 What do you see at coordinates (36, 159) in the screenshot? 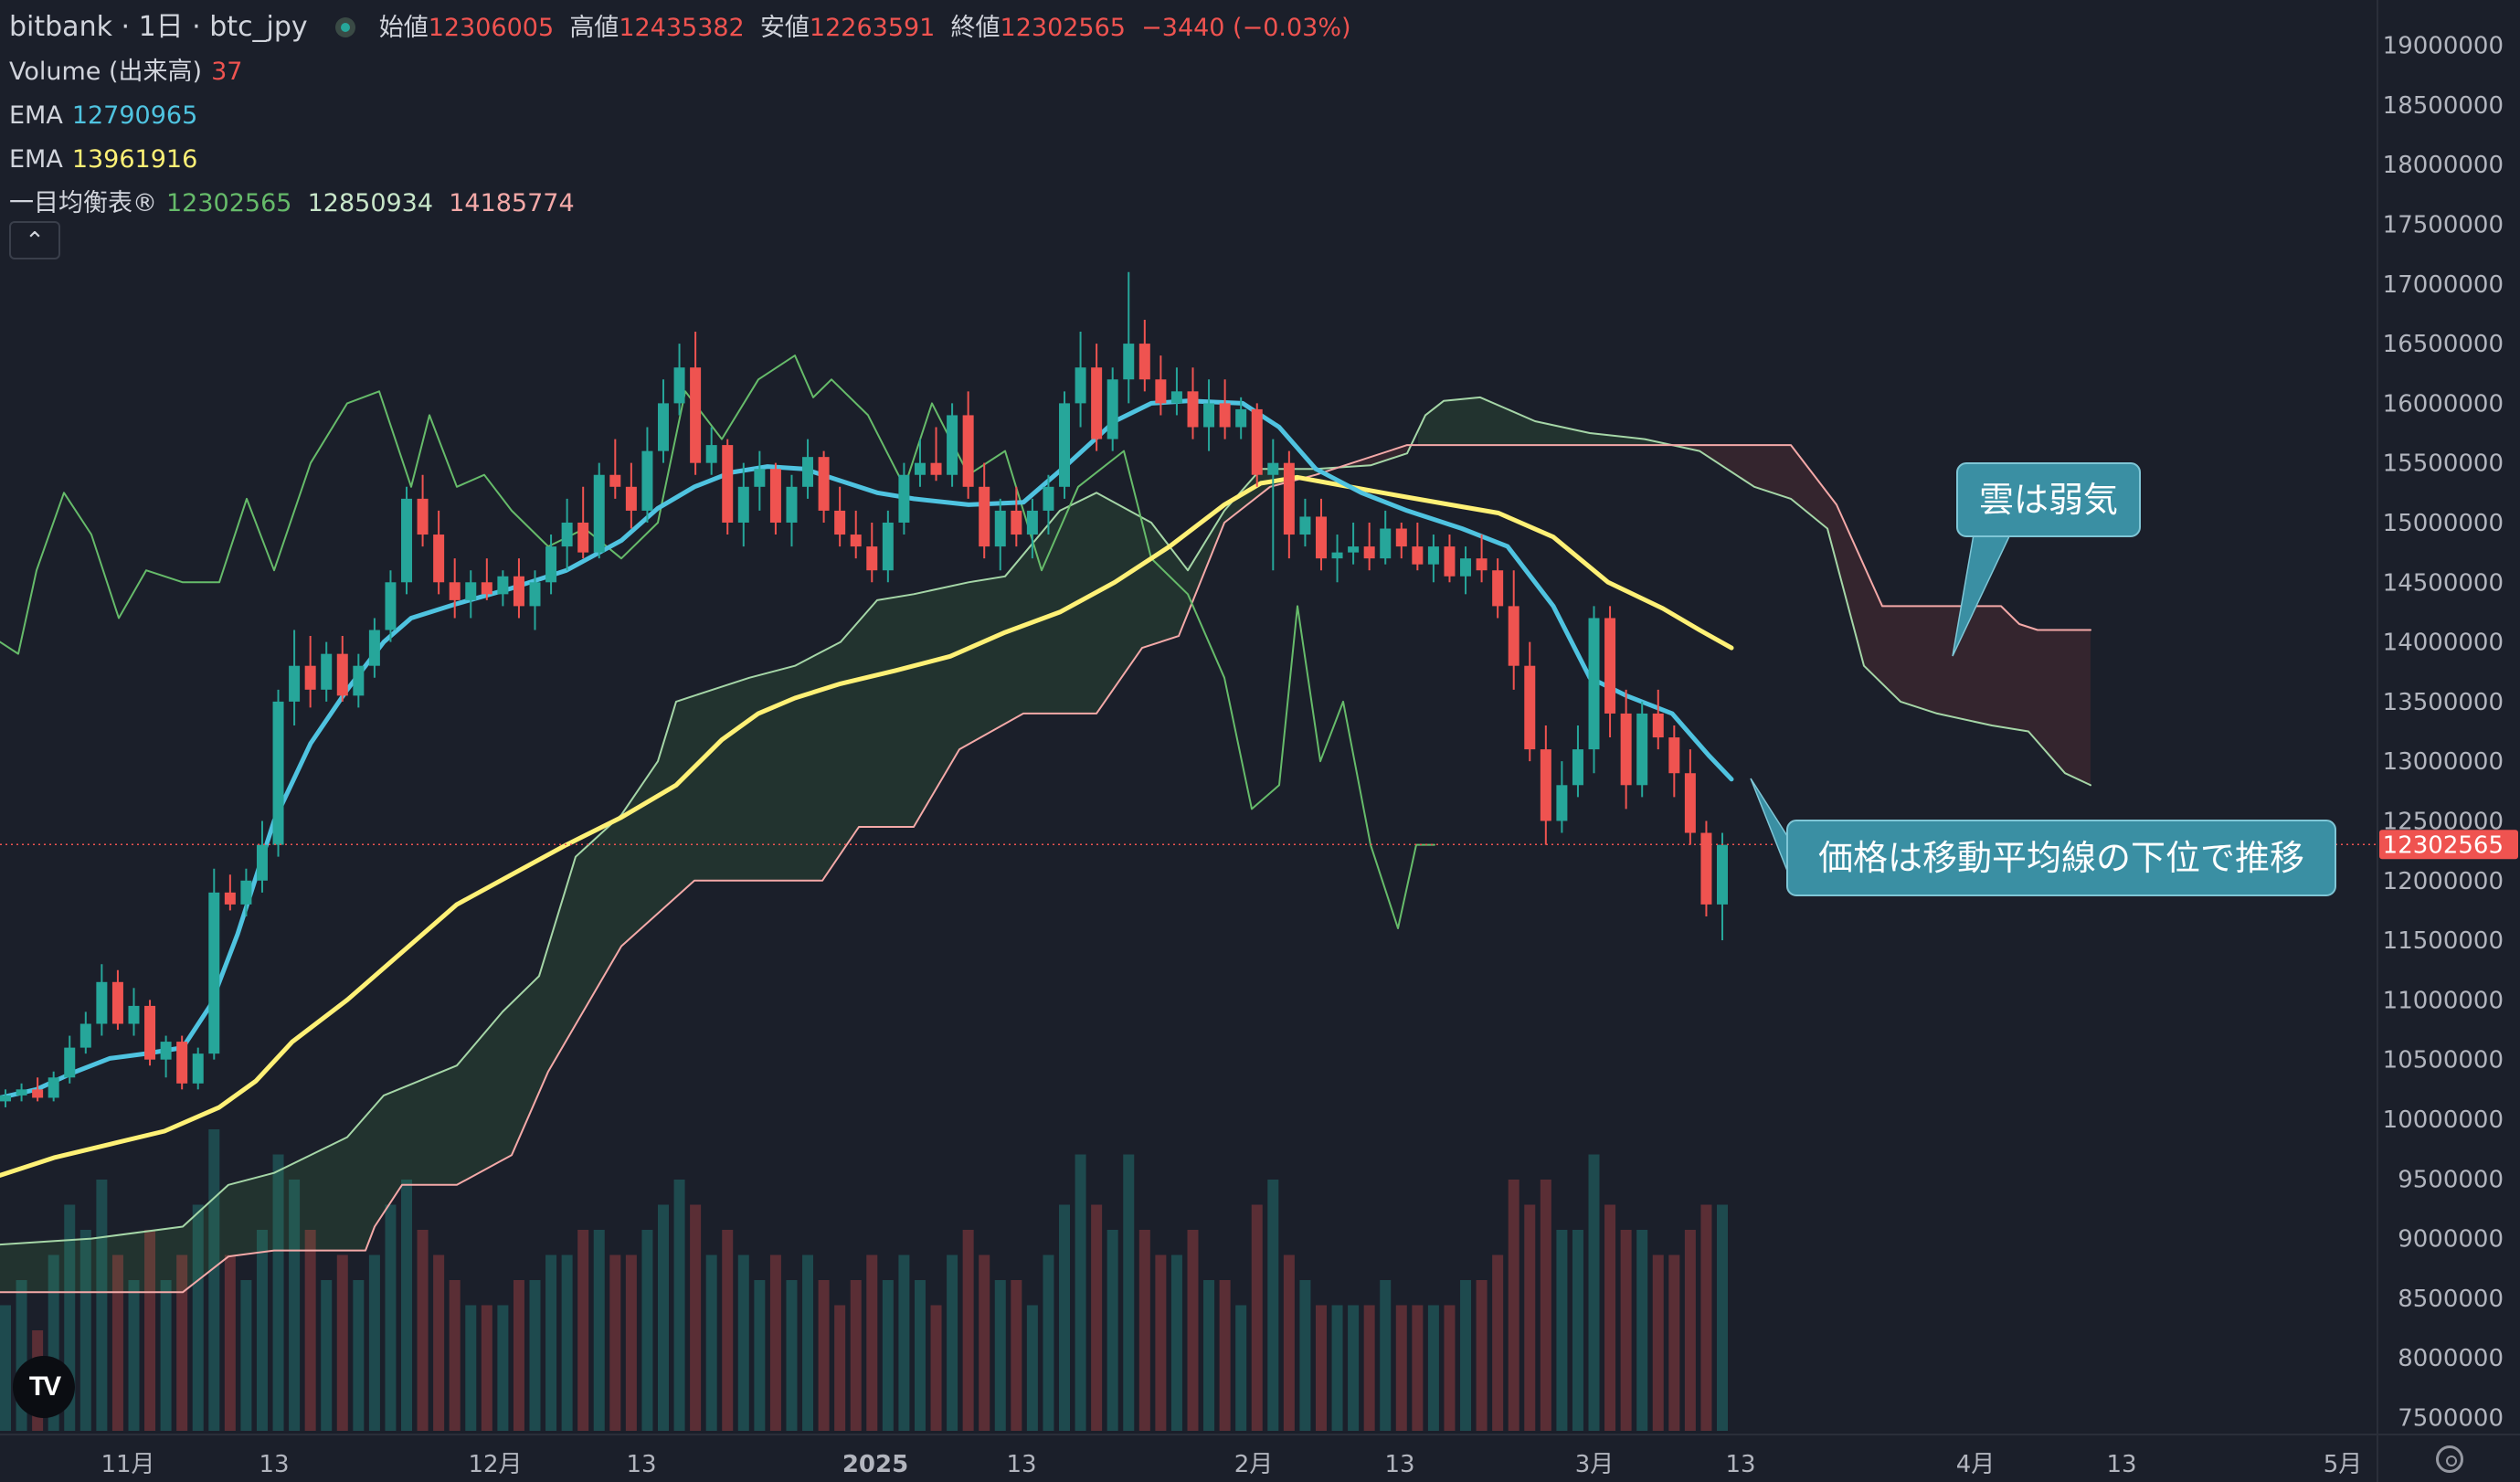
I see `ema2-label: EMA` at bounding box center [36, 159].